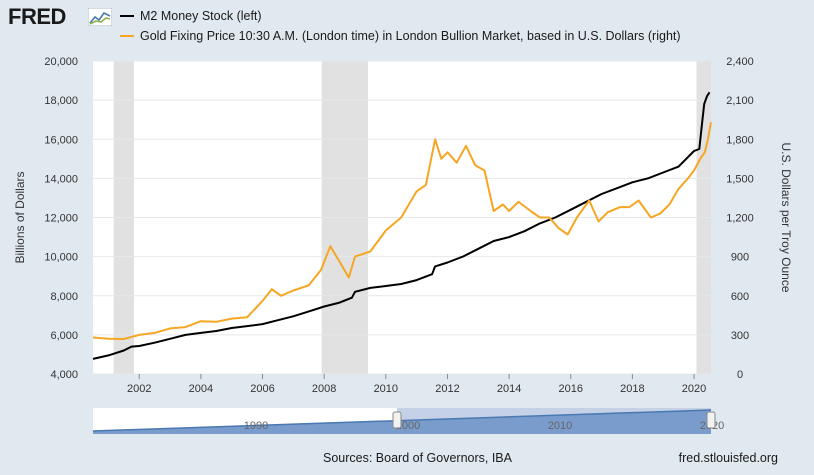  I want to click on y-right-tick-label: 900, so click(740, 258).